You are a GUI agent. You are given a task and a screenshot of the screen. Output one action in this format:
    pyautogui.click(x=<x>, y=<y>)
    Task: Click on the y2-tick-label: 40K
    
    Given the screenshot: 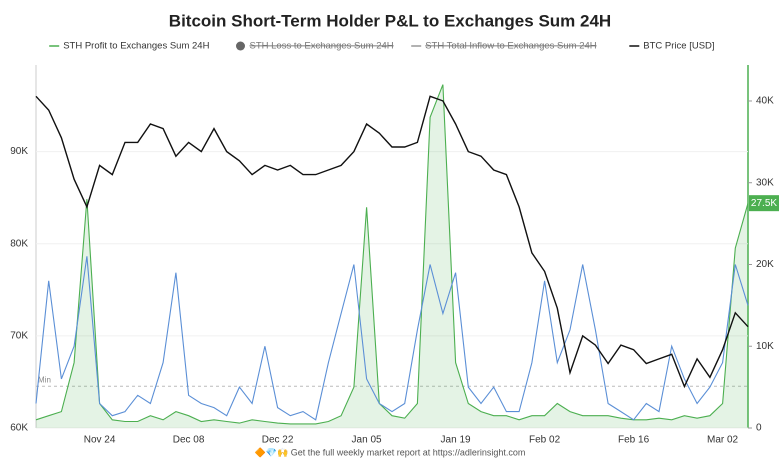 What is the action you would take?
    pyautogui.click(x=765, y=101)
    